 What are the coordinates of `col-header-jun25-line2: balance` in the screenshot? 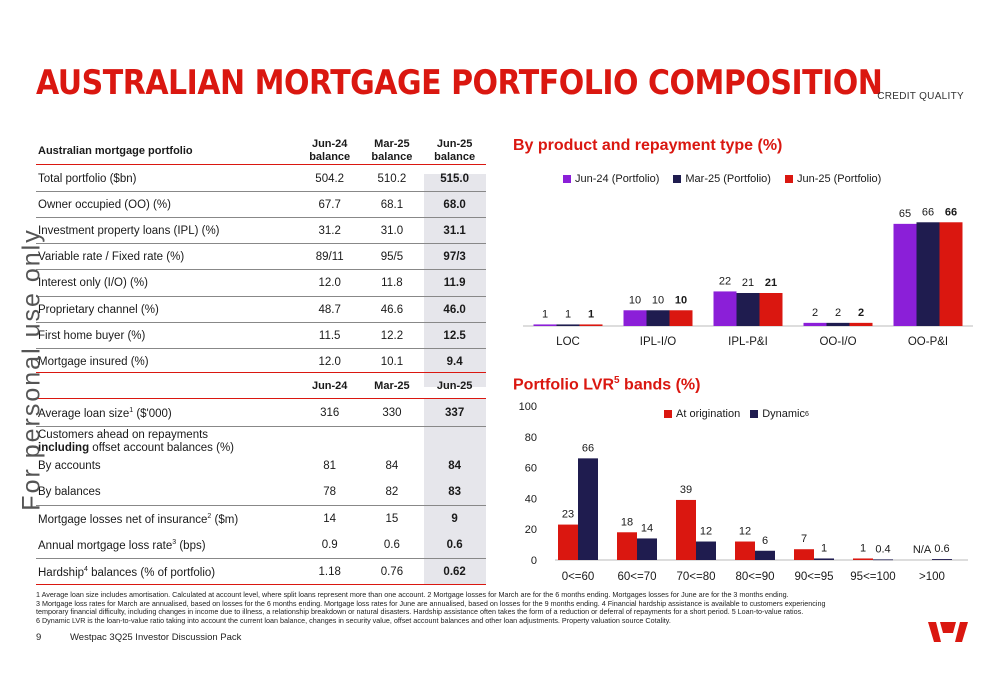 It's located at (455, 157).